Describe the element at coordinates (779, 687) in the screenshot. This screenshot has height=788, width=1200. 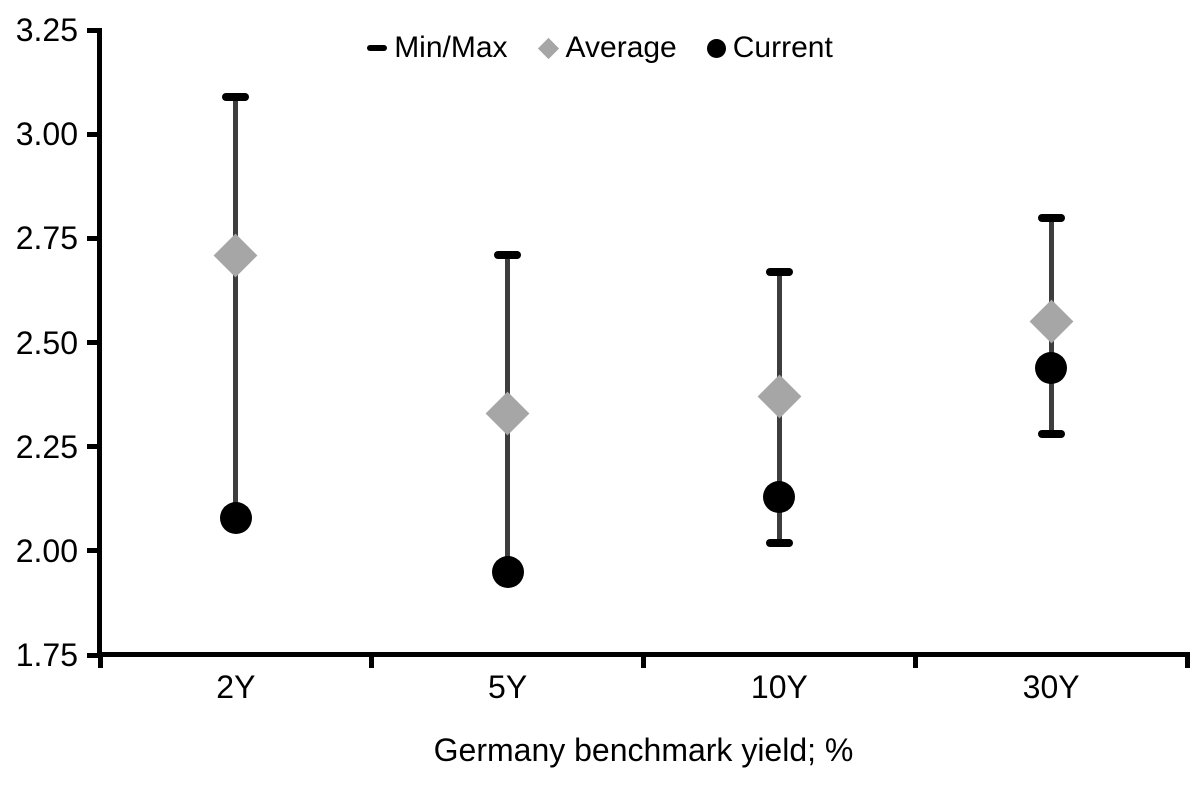
I see `x-tick-label: 10Y` at that location.